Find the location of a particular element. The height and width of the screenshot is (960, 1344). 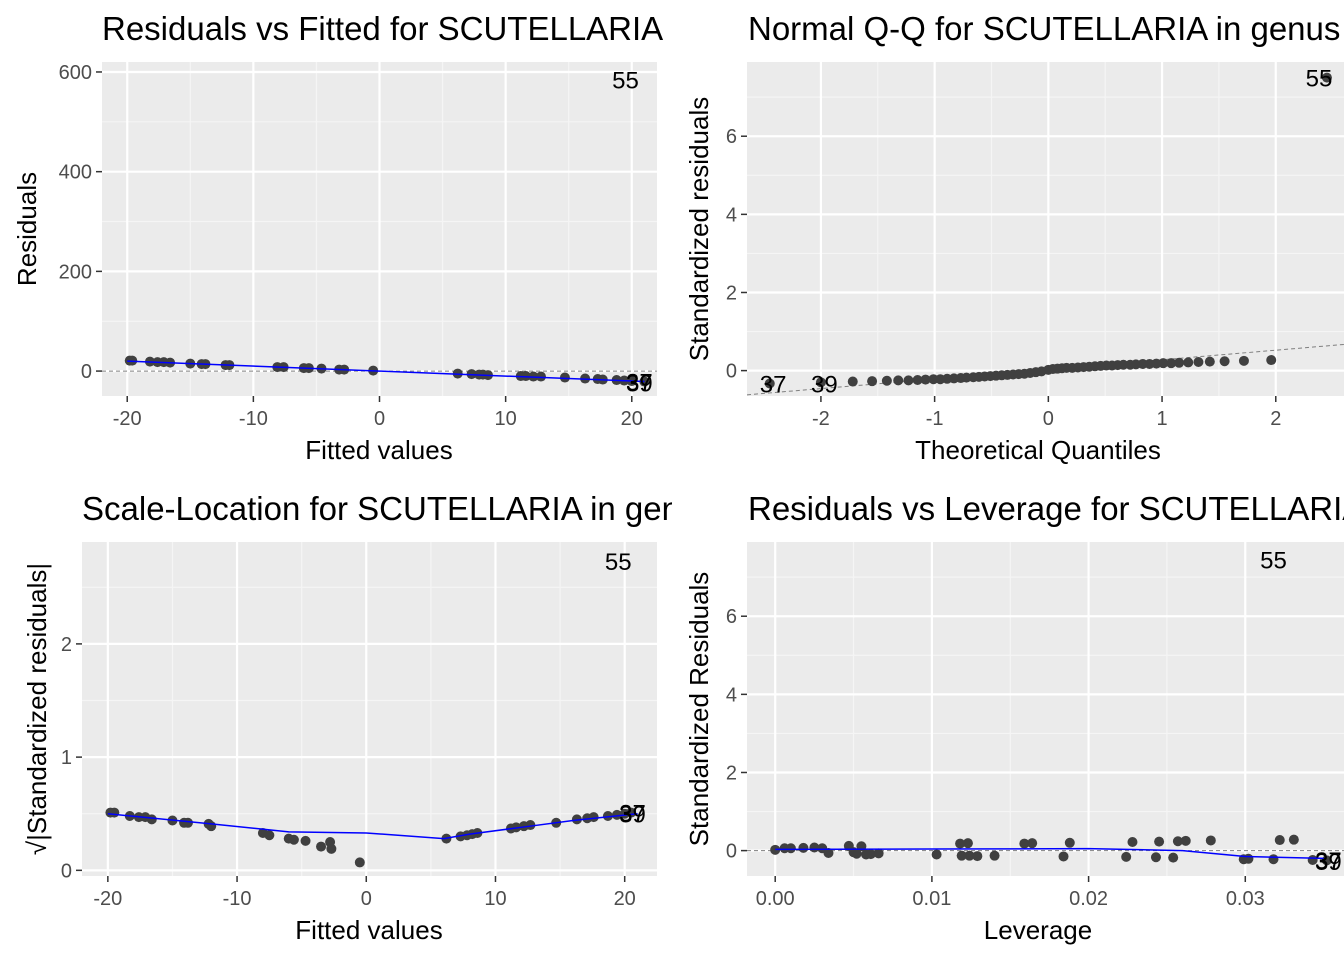

x-axis-title: Leverage is located at coordinates (1038, 930).